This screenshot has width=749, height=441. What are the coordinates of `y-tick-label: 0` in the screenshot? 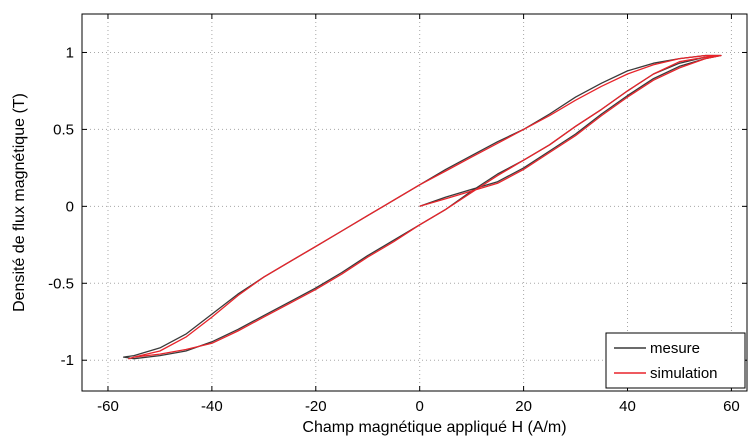 It's located at (70, 206).